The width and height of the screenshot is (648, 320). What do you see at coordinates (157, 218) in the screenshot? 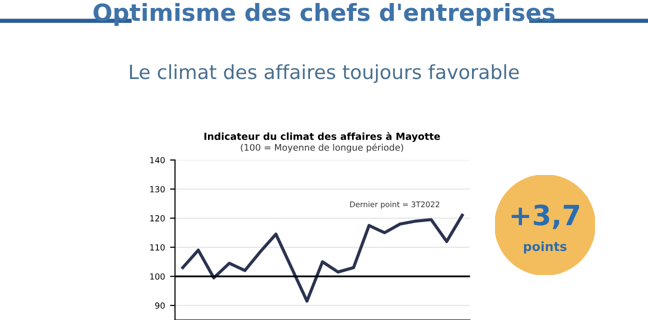
I see `y-tick-label: 120` at bounding box center [157, 218].